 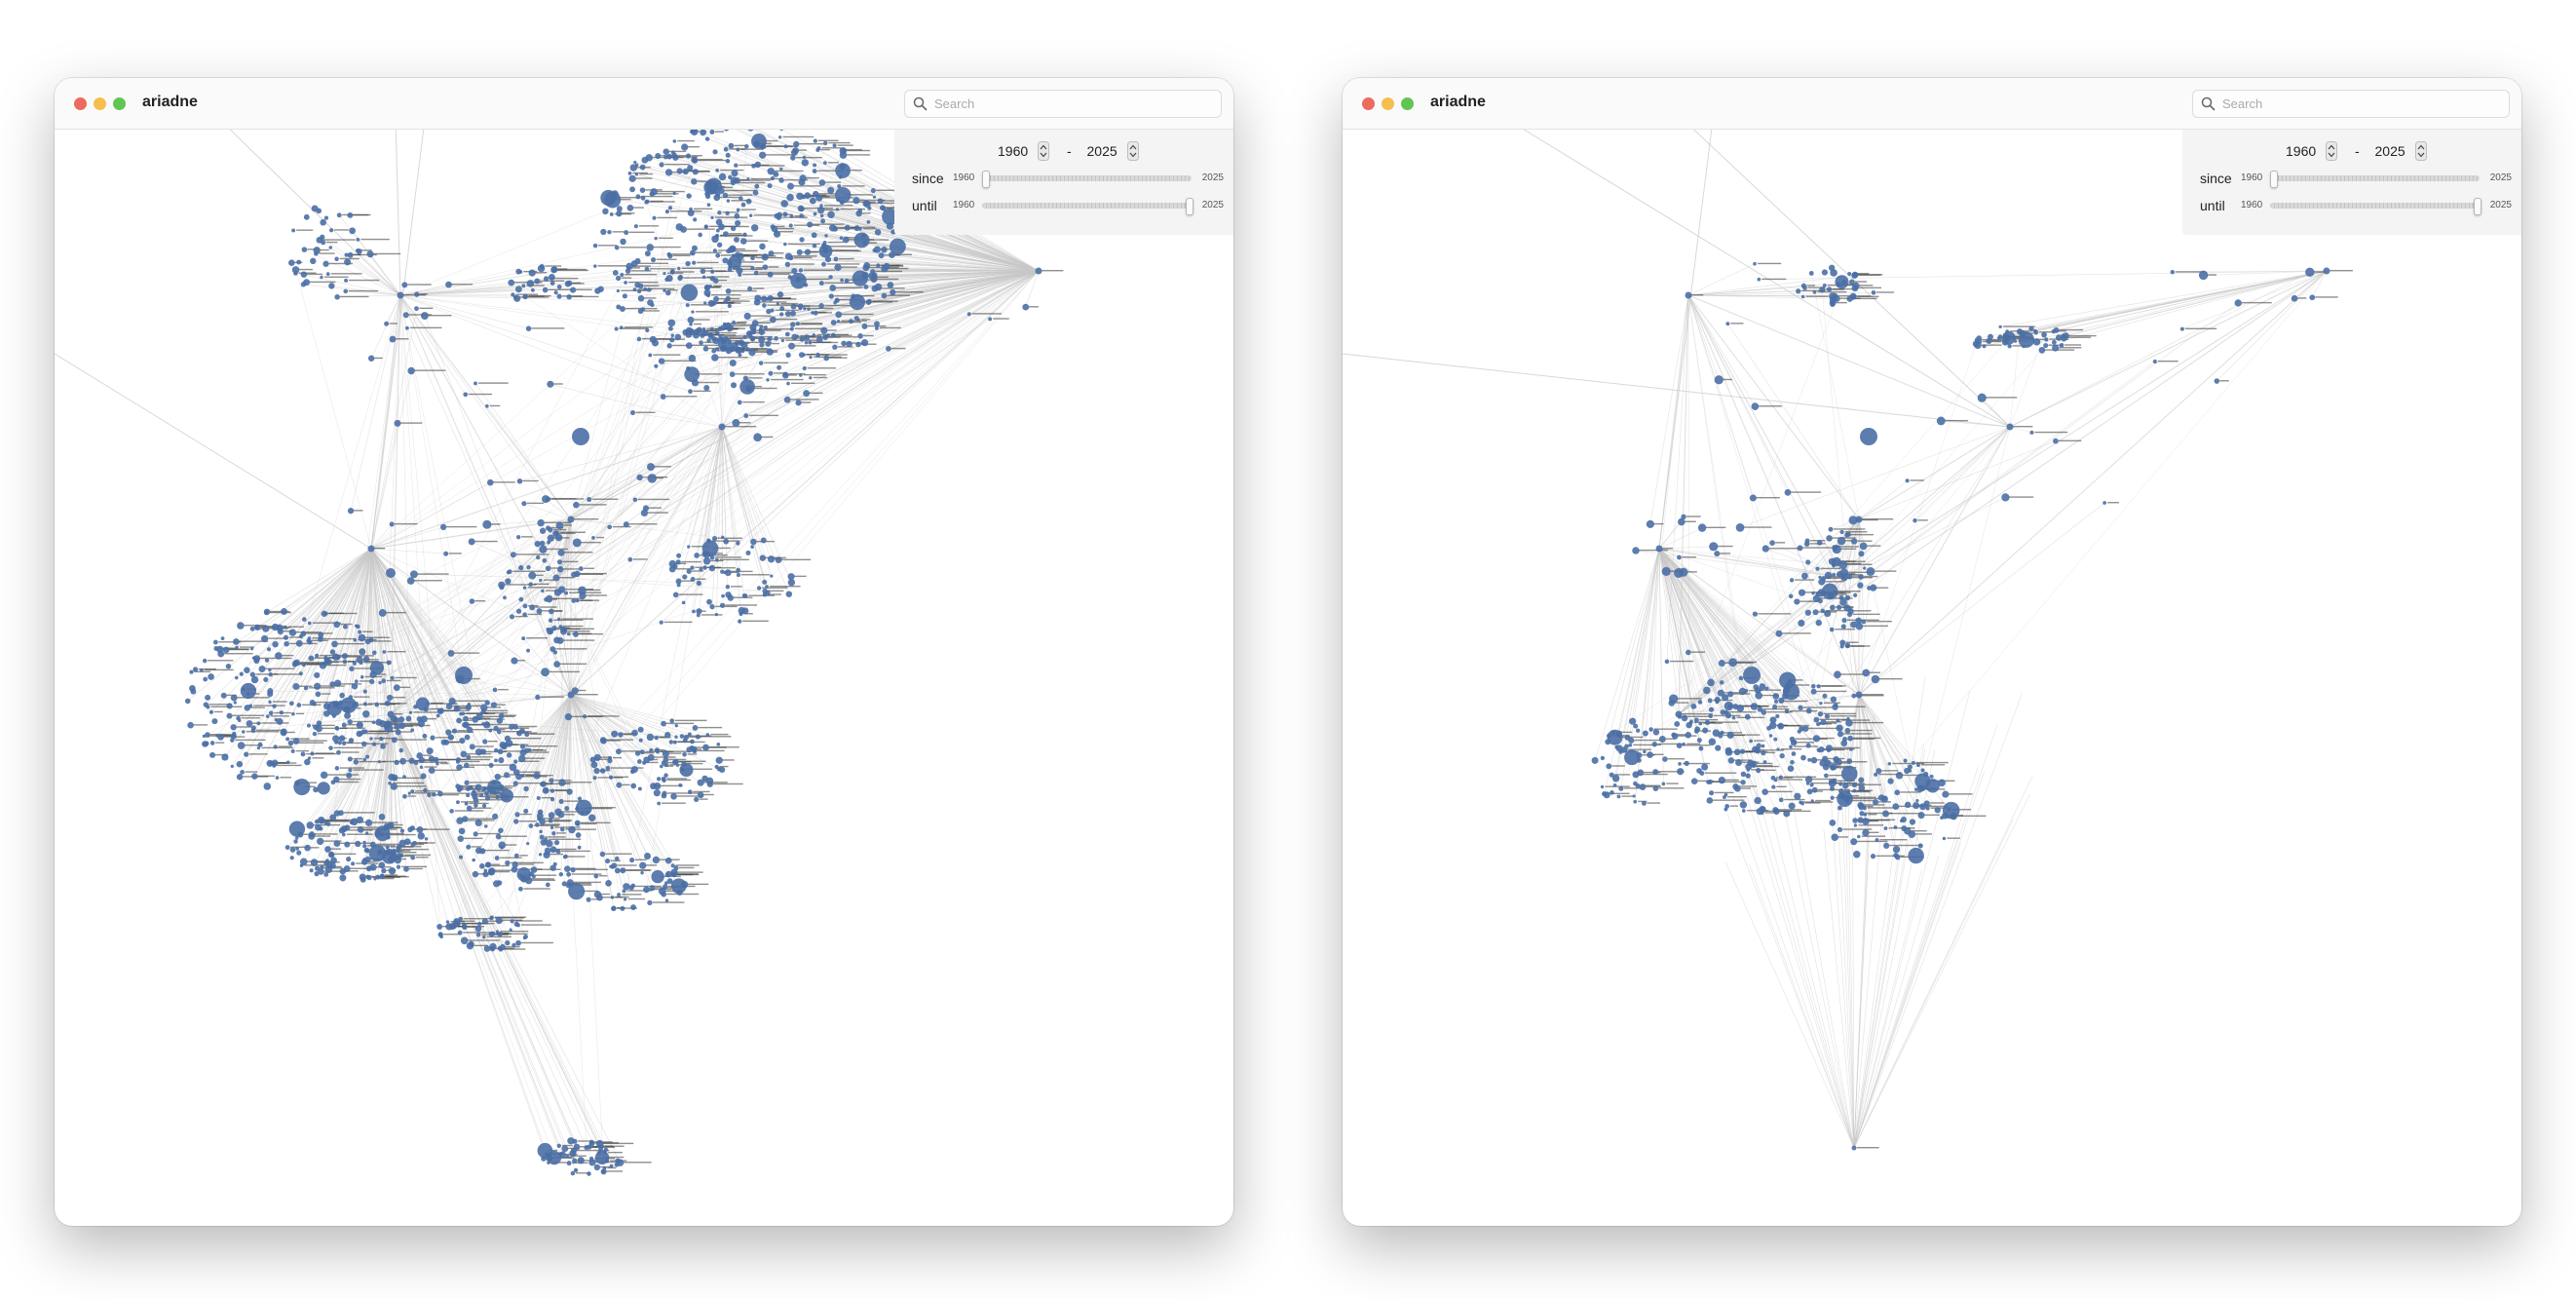 I want to click on close-window-button, so click(x=80, y=103).